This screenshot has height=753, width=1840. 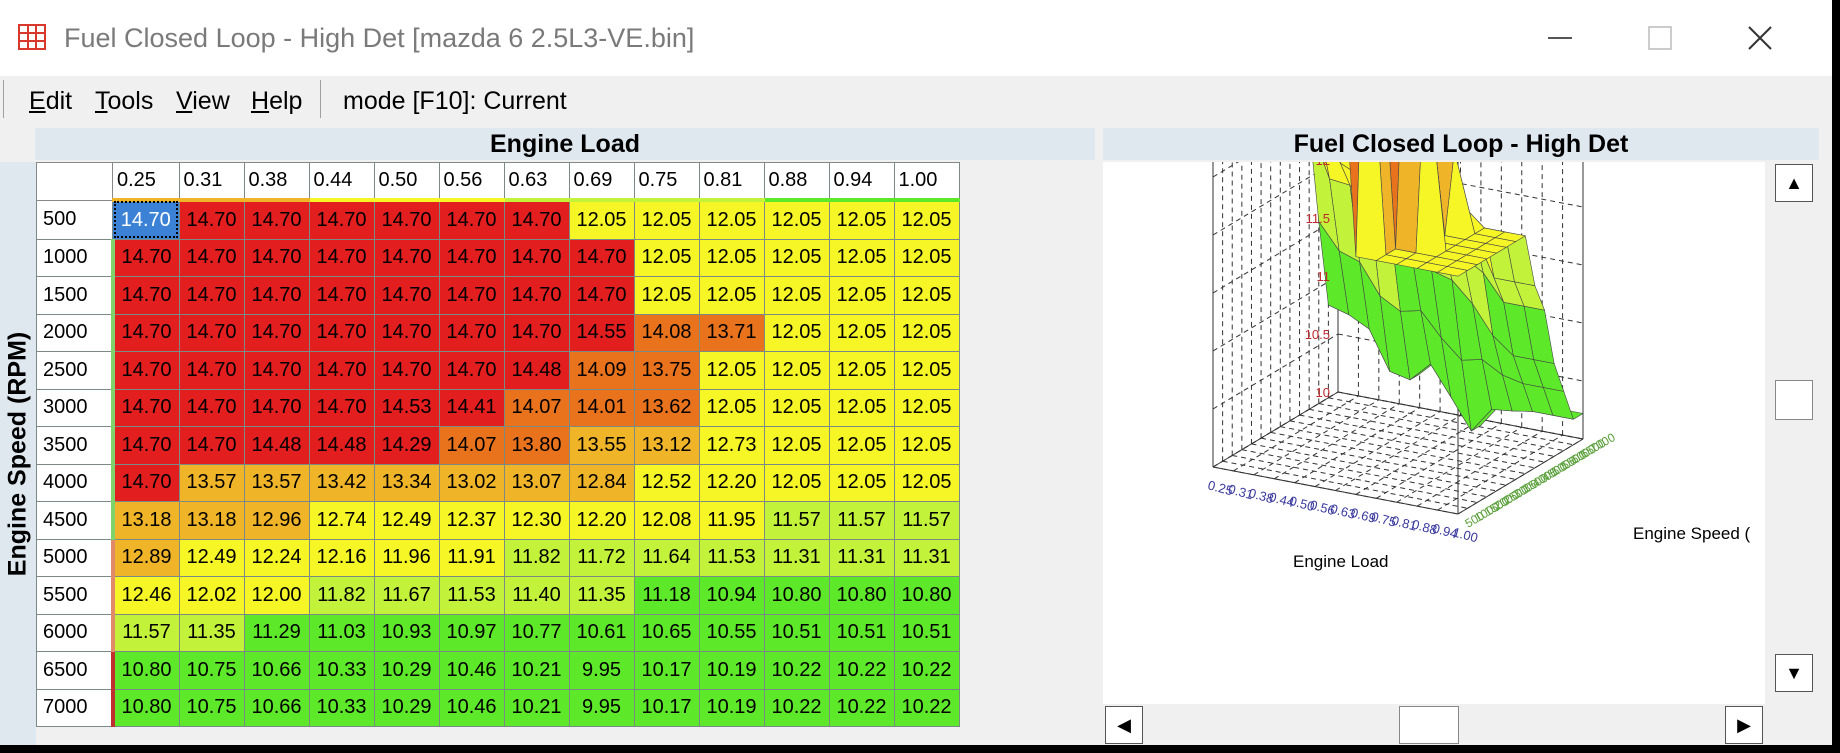 I want to click on table-cell: 14.07, so click(x=536, y=407).